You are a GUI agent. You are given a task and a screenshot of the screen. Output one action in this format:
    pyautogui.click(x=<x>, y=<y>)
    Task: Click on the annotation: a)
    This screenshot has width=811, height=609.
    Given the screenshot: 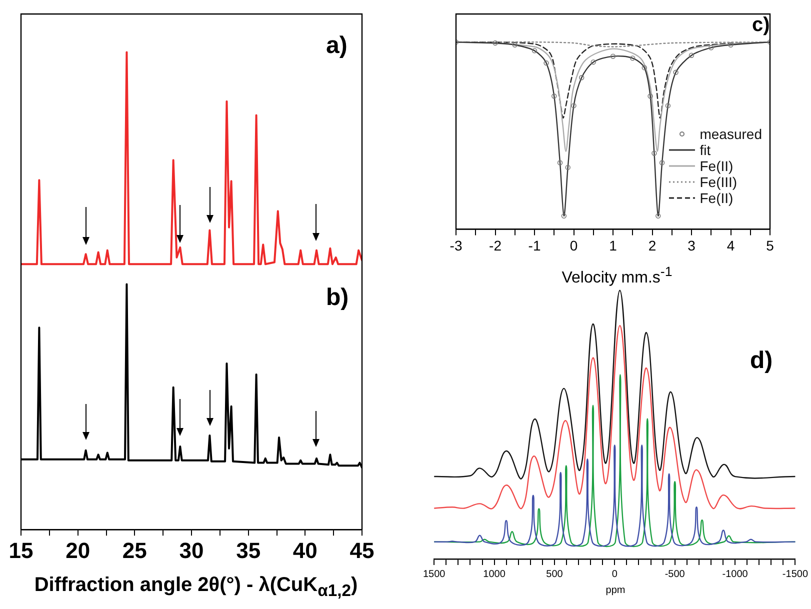 What is the action you would take?
    pyautogui.click(x=337, y=46)
    